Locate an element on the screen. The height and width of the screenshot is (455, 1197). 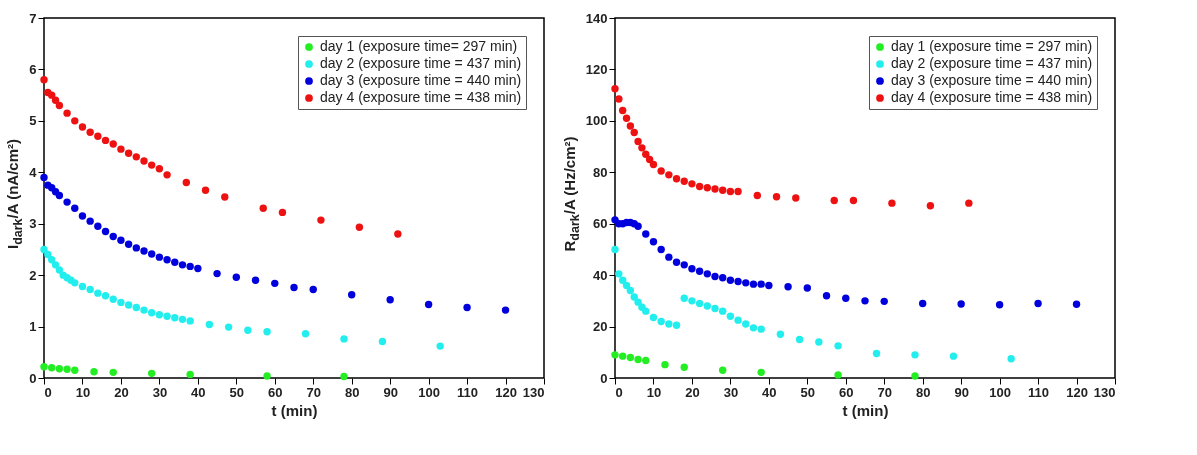
x-tick-label: 50 is located at coordinates (237, 392).